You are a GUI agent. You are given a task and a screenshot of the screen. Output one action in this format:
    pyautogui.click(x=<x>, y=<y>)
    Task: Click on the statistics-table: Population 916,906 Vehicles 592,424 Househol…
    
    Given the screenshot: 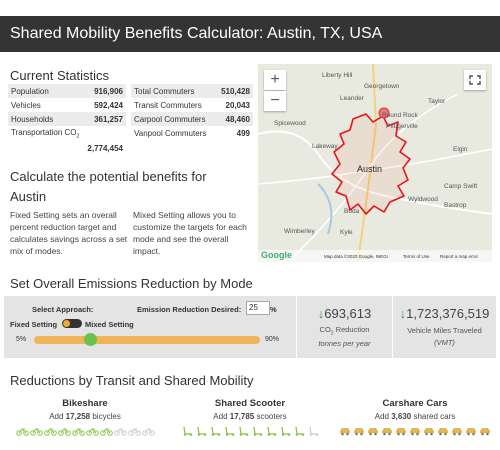 What is the action you would take?
    pyautogui.click(x=67, y=120)
    